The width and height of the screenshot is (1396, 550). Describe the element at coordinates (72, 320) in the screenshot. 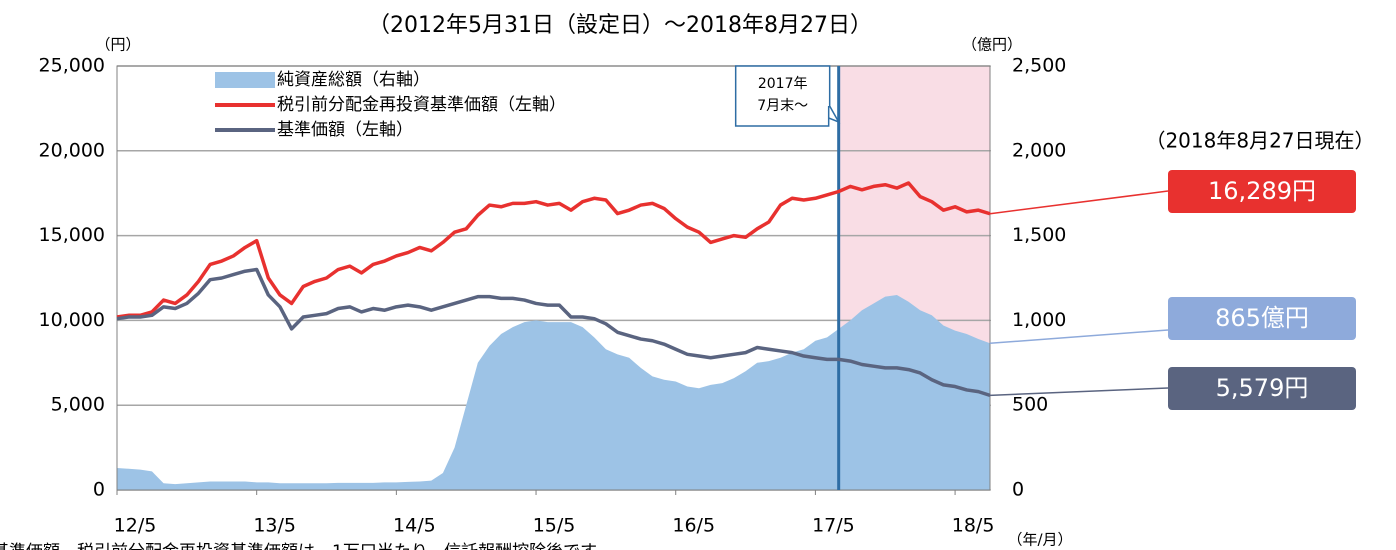

I see `y-tick-label: 10,000` at that location.